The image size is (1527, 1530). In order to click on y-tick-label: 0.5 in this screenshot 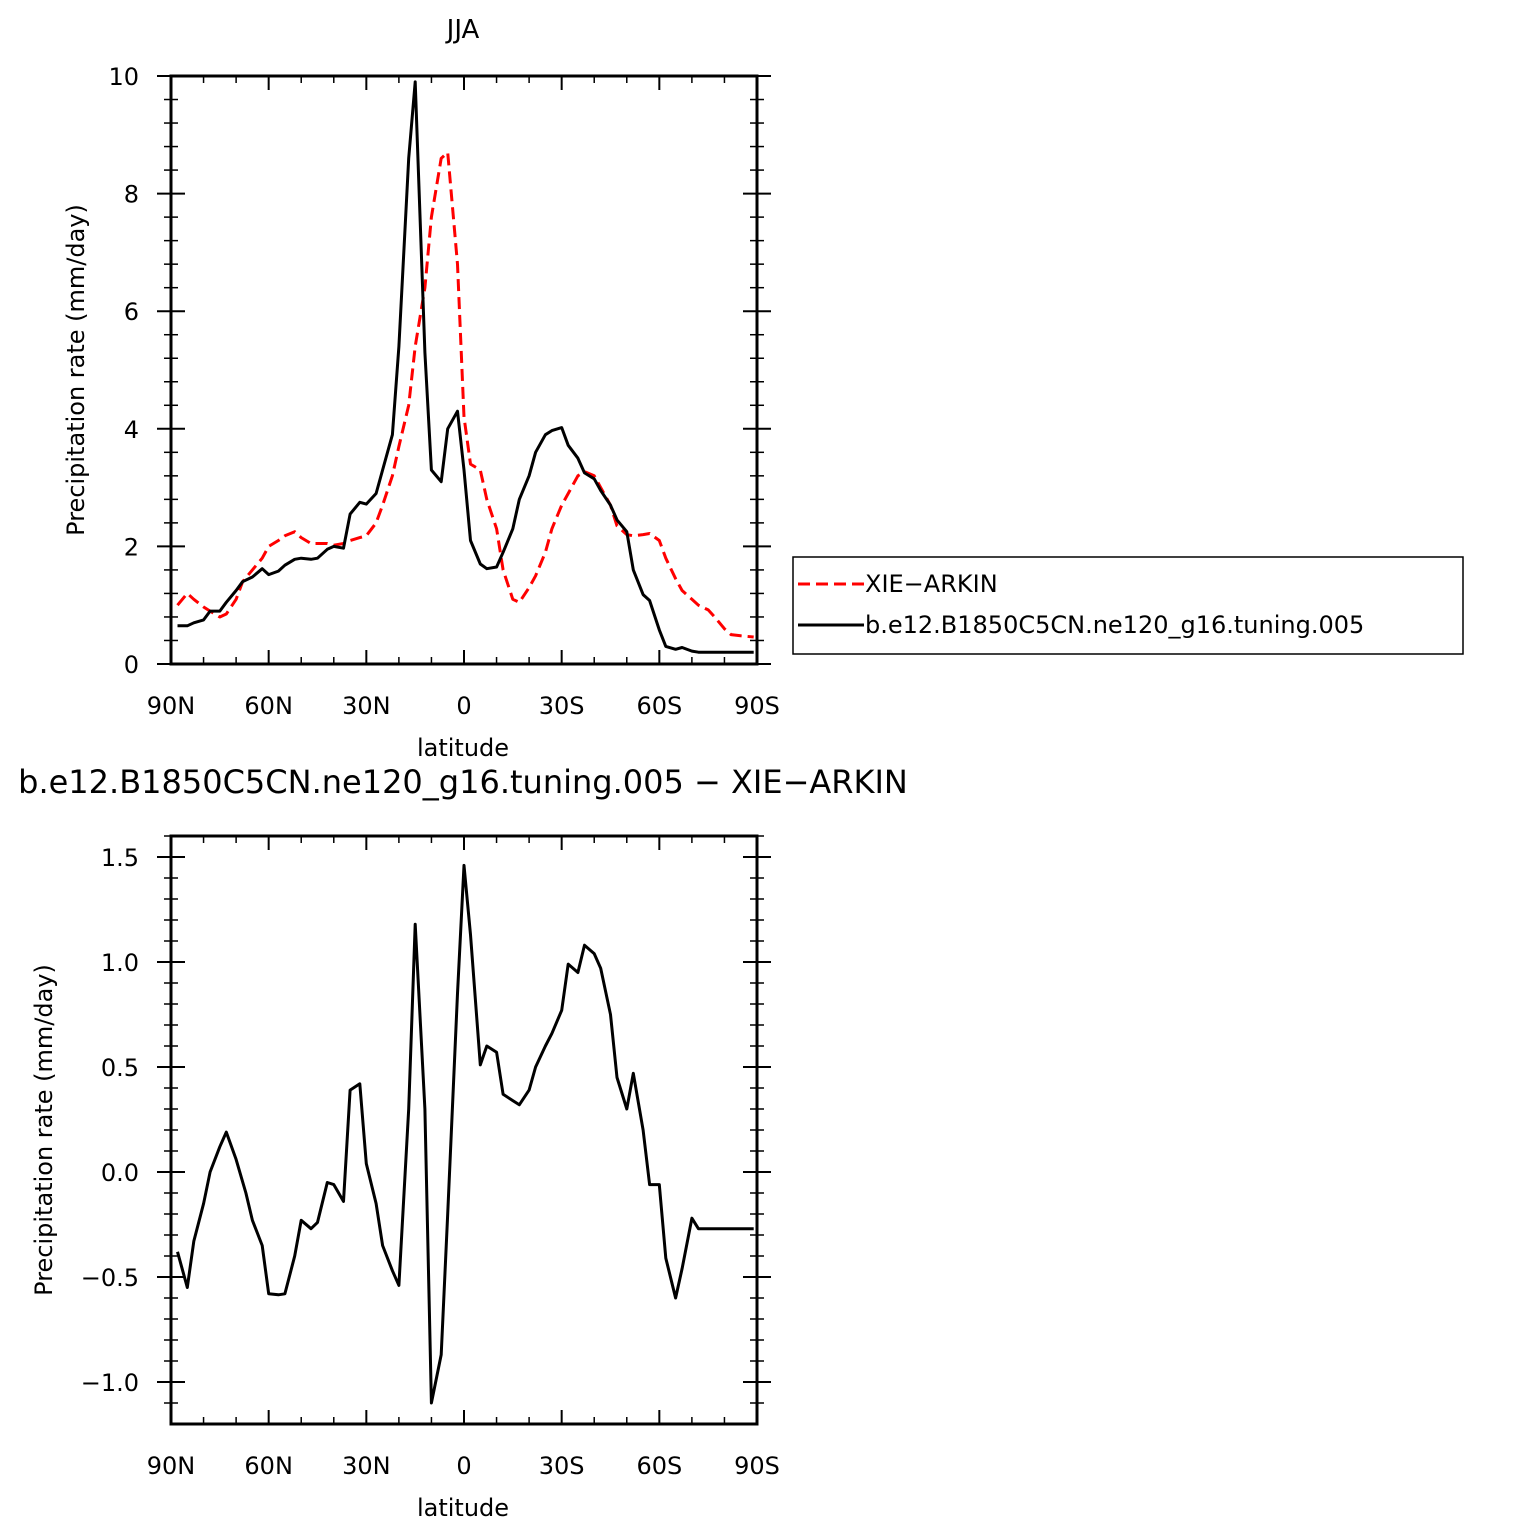, I will do `click(120, 1068)`.